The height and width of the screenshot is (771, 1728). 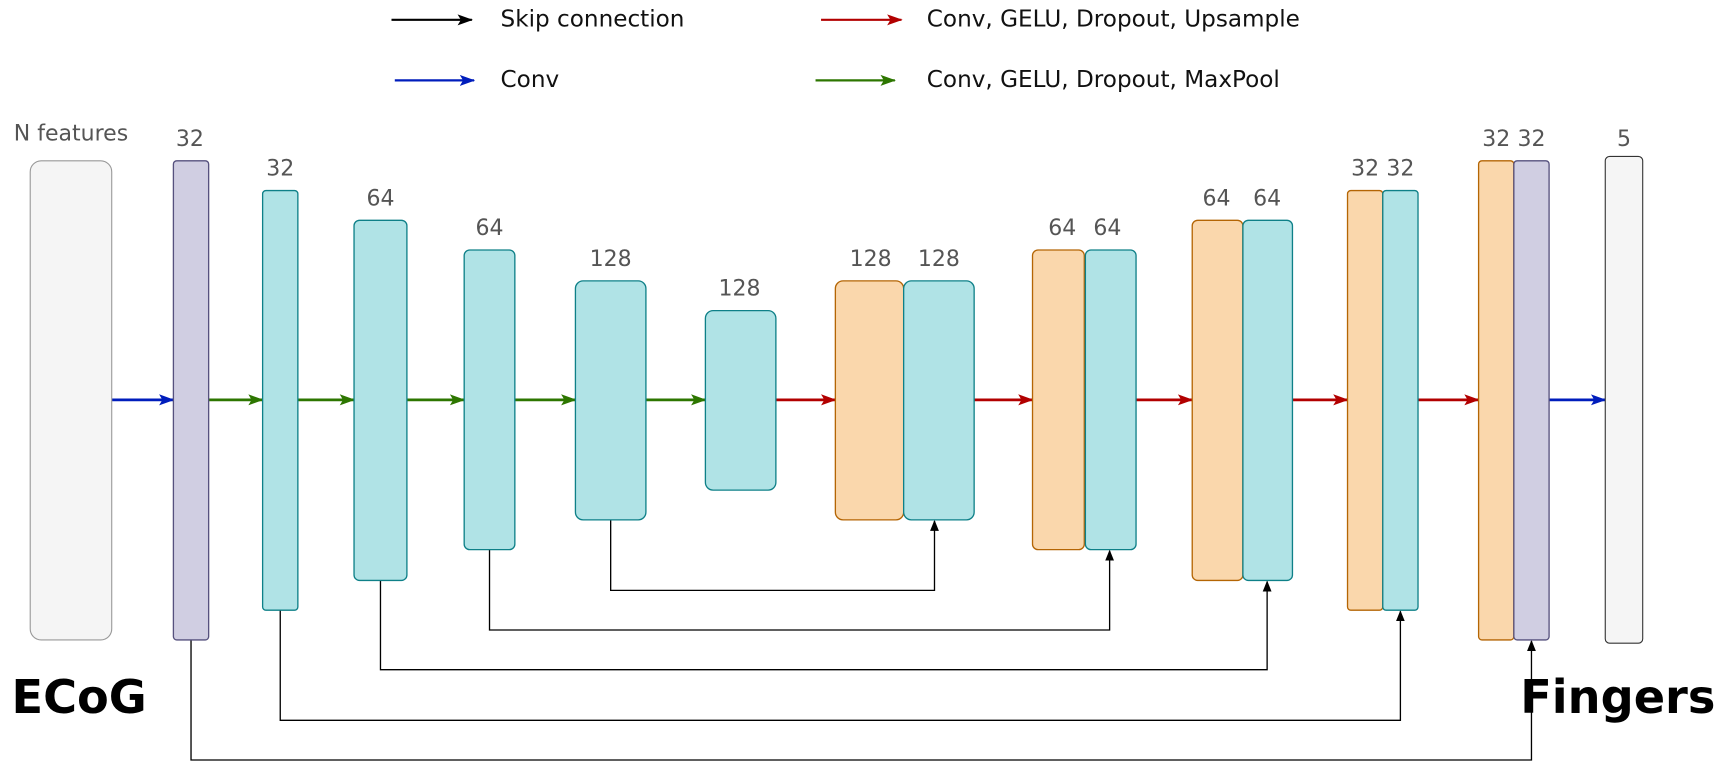 What do you see at coordinates (1103, 80) in the screenshot?
I see `legend-label: Conv, GELU, Dropout, MaxPool` at bounding box center [1103, 80].